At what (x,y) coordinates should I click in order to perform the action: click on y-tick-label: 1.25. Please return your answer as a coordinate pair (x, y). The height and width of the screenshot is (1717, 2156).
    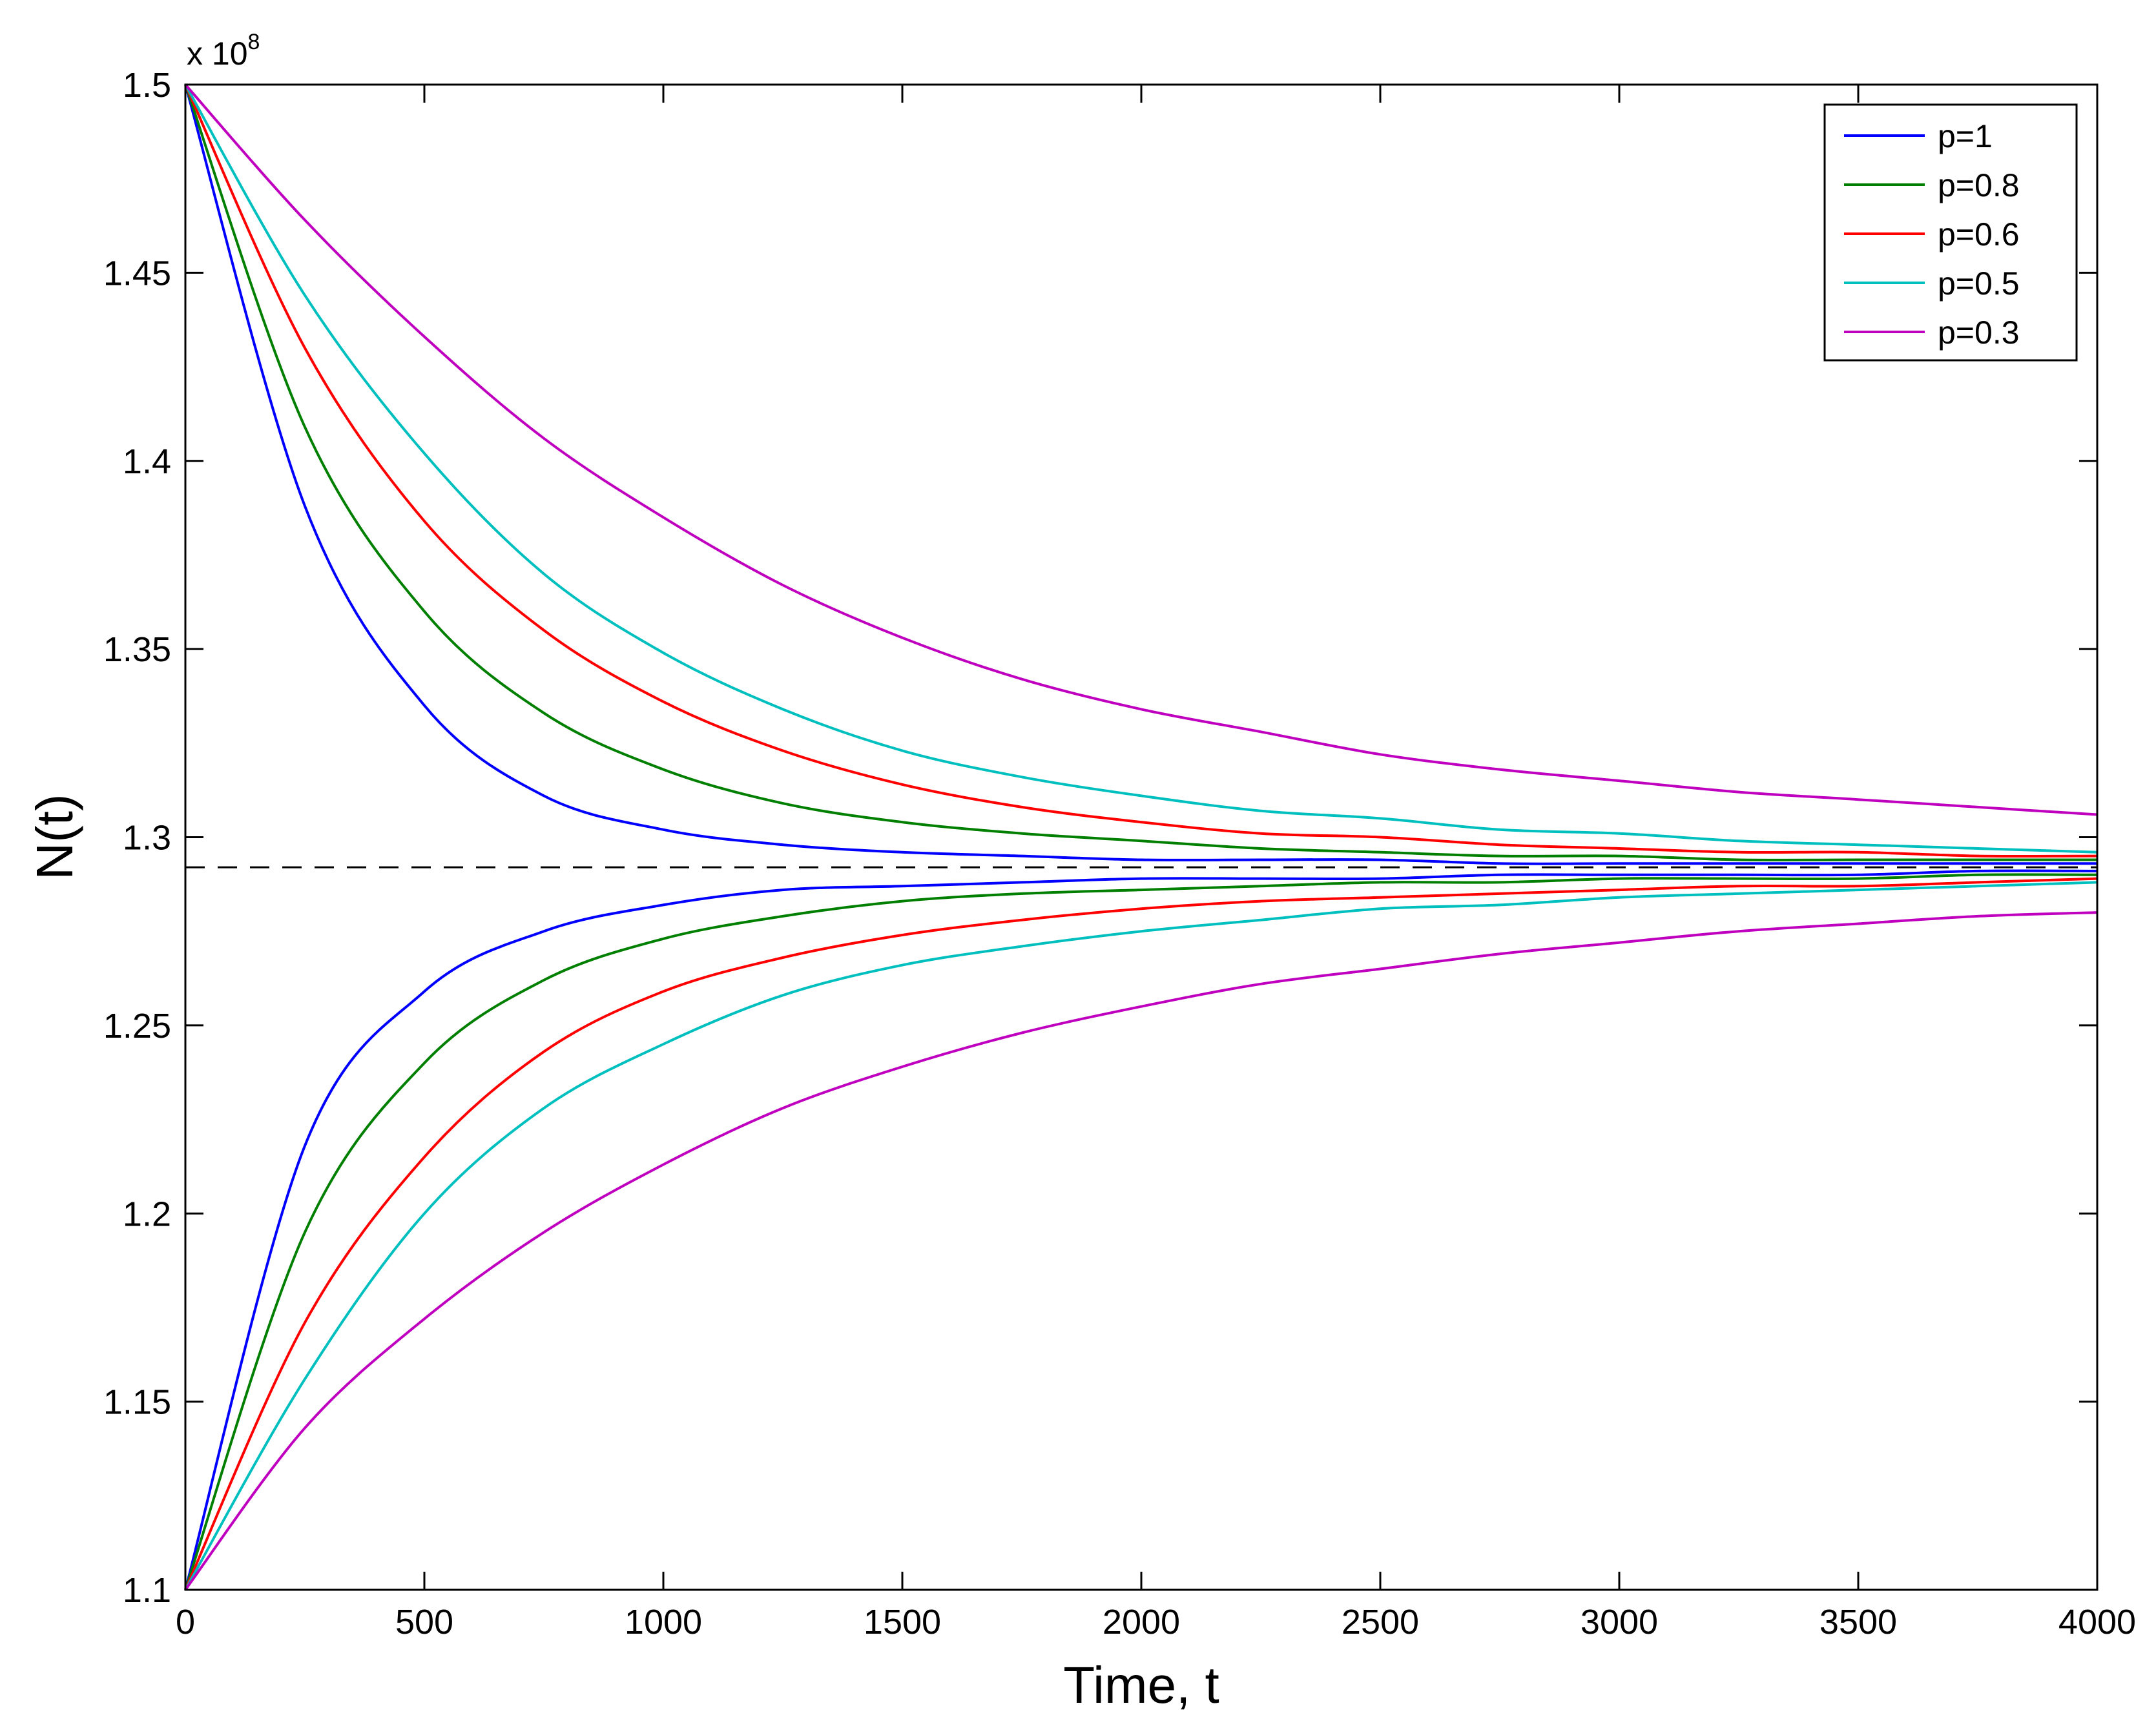
    Looking at the image, I should click on (137, 1026).